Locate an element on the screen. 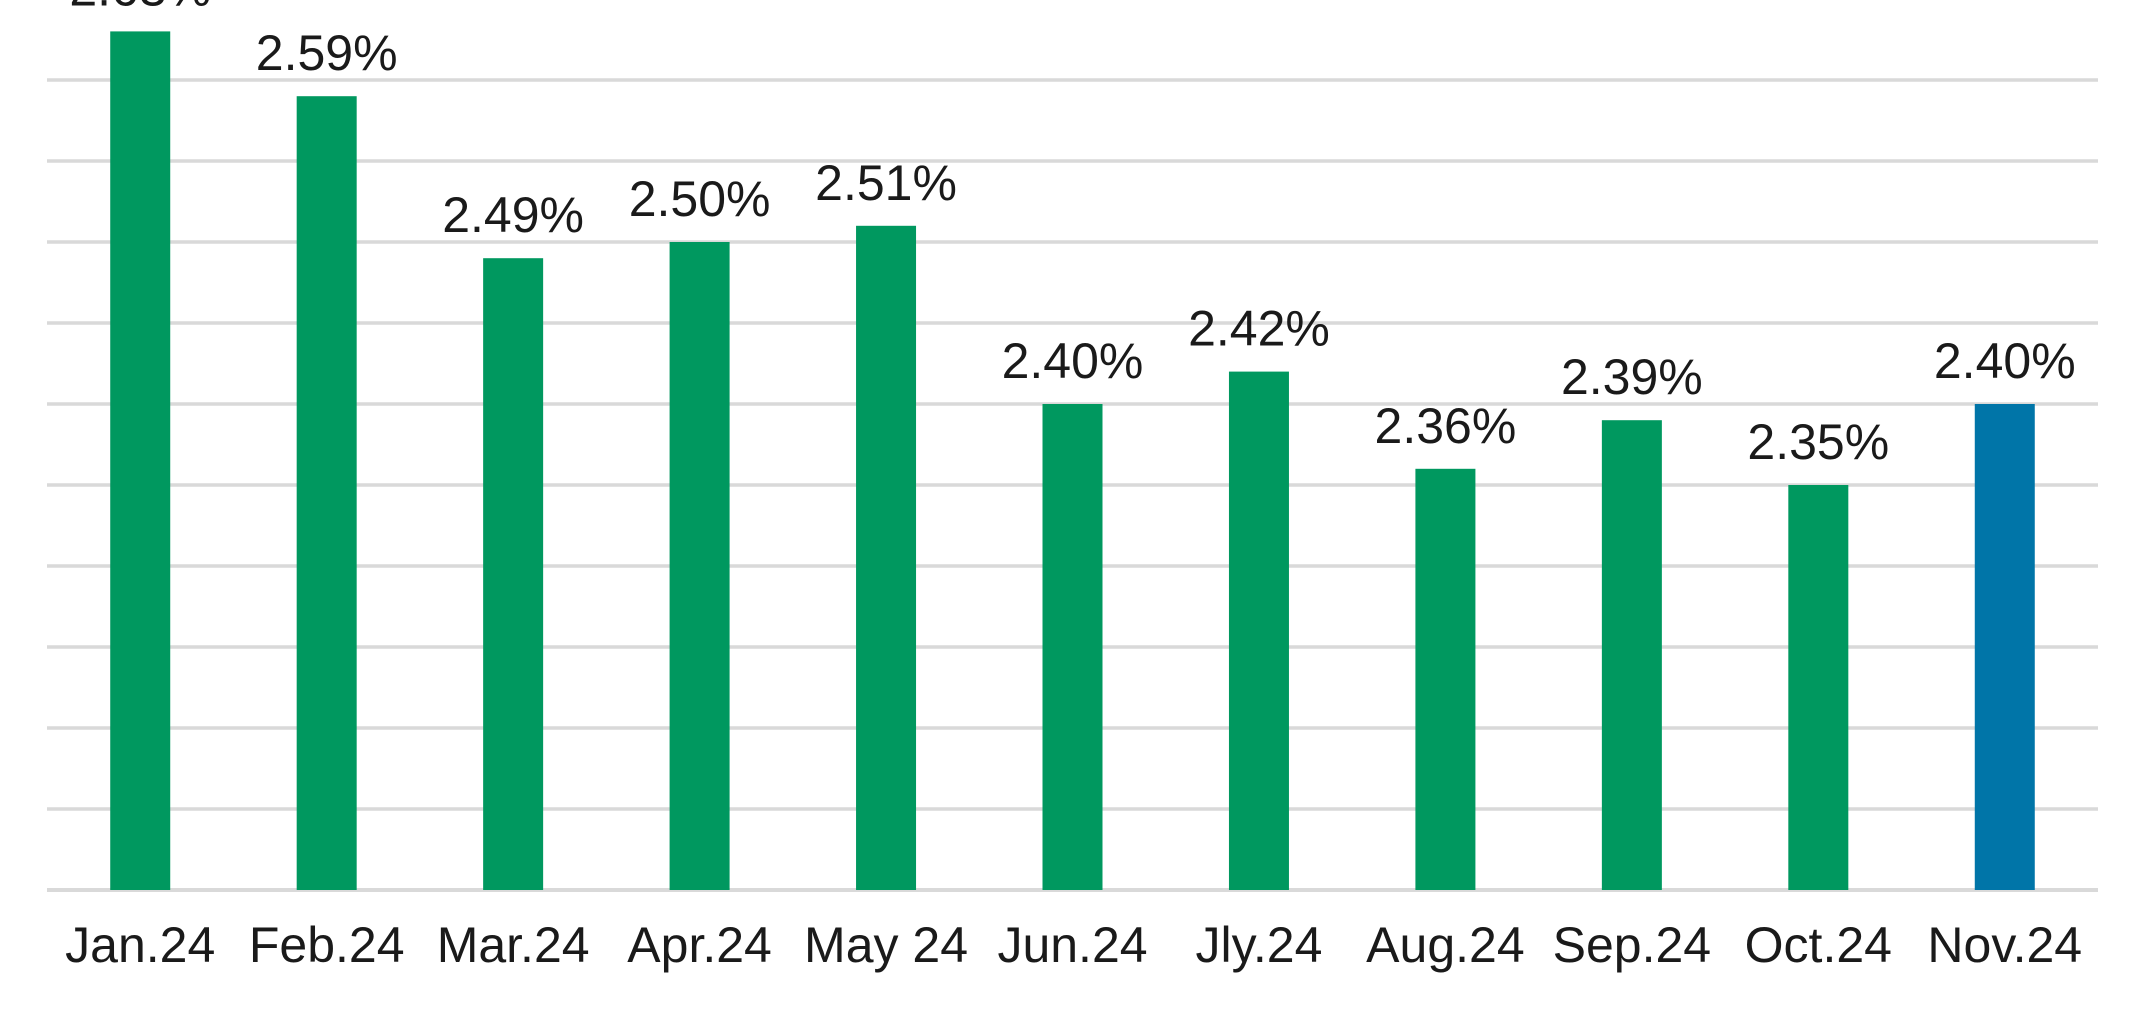 The height and width of the screenshot is (1015, 2154). x-tick-label: Oct.24 is located at coordinates (1818, 945).